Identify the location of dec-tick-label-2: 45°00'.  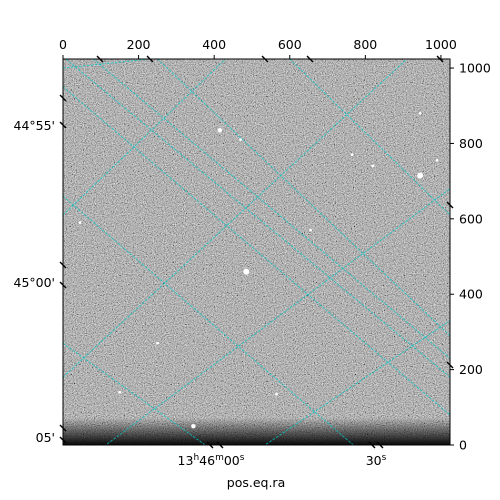
(35, 282).